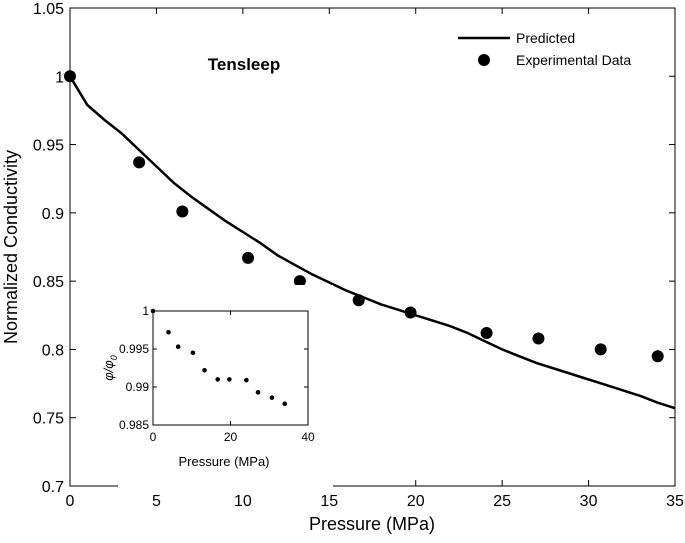 This screenshot has height=543, width=685. What do you see at coordinates (114, 357) in the screenshot?
I see `inset-y-label-sub: 0` at bounding box center [114, 357].